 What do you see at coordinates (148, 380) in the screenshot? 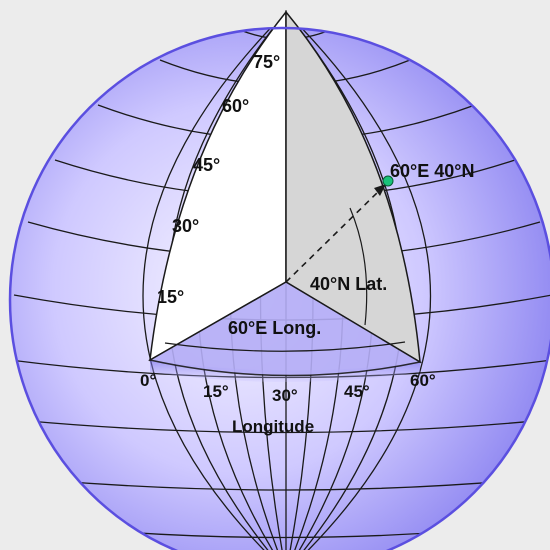
I see `label-lon-0: 0°` at bounding box center [148, 380].